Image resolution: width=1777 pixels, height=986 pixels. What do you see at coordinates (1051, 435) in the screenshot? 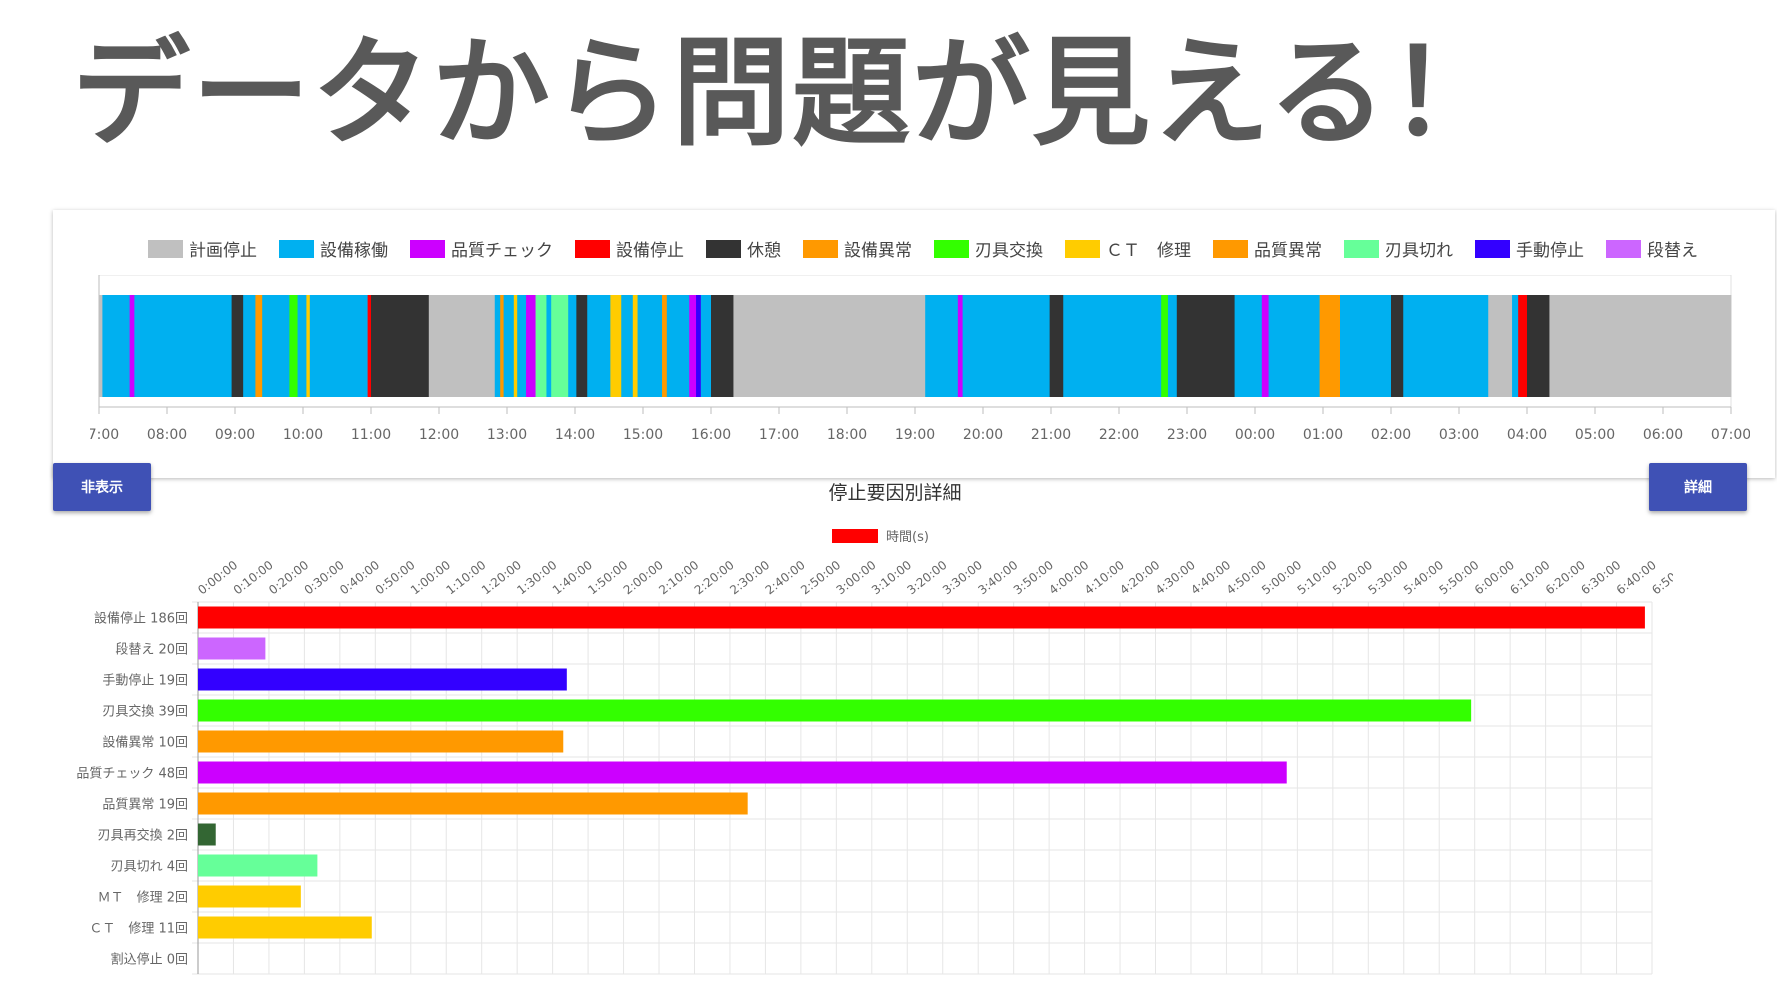
I see `timeline-tick-label: 21:00` at bounding box center [1051, 435].